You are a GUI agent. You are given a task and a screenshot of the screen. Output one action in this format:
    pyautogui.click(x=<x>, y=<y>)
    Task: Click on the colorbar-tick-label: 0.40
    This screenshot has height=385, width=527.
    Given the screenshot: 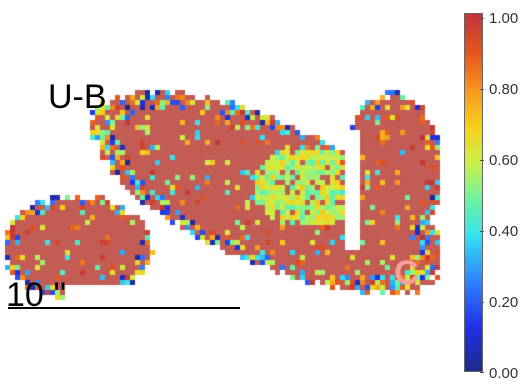 What is the action you would take?
    pyautogui.click(x=504, y=231)
    